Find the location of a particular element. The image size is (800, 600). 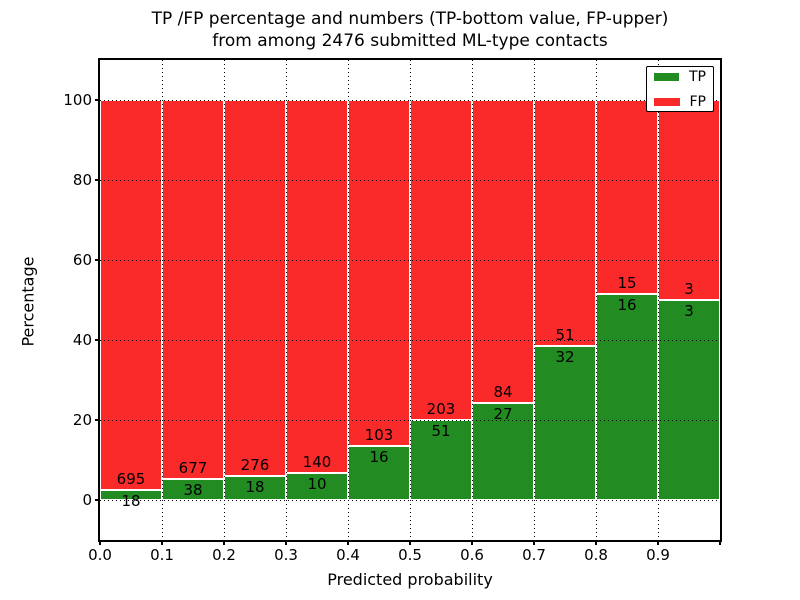

bar-label-fp: 84 is located at coordinates (503, 391).